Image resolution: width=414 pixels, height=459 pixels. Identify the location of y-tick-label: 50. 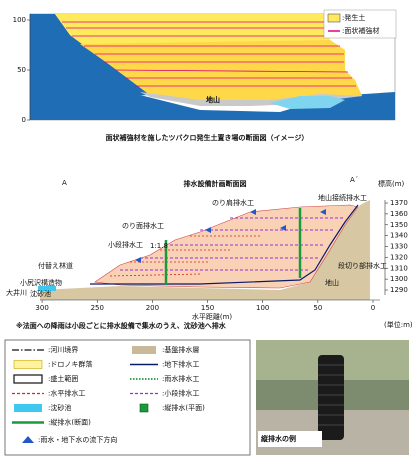
(21, 70).